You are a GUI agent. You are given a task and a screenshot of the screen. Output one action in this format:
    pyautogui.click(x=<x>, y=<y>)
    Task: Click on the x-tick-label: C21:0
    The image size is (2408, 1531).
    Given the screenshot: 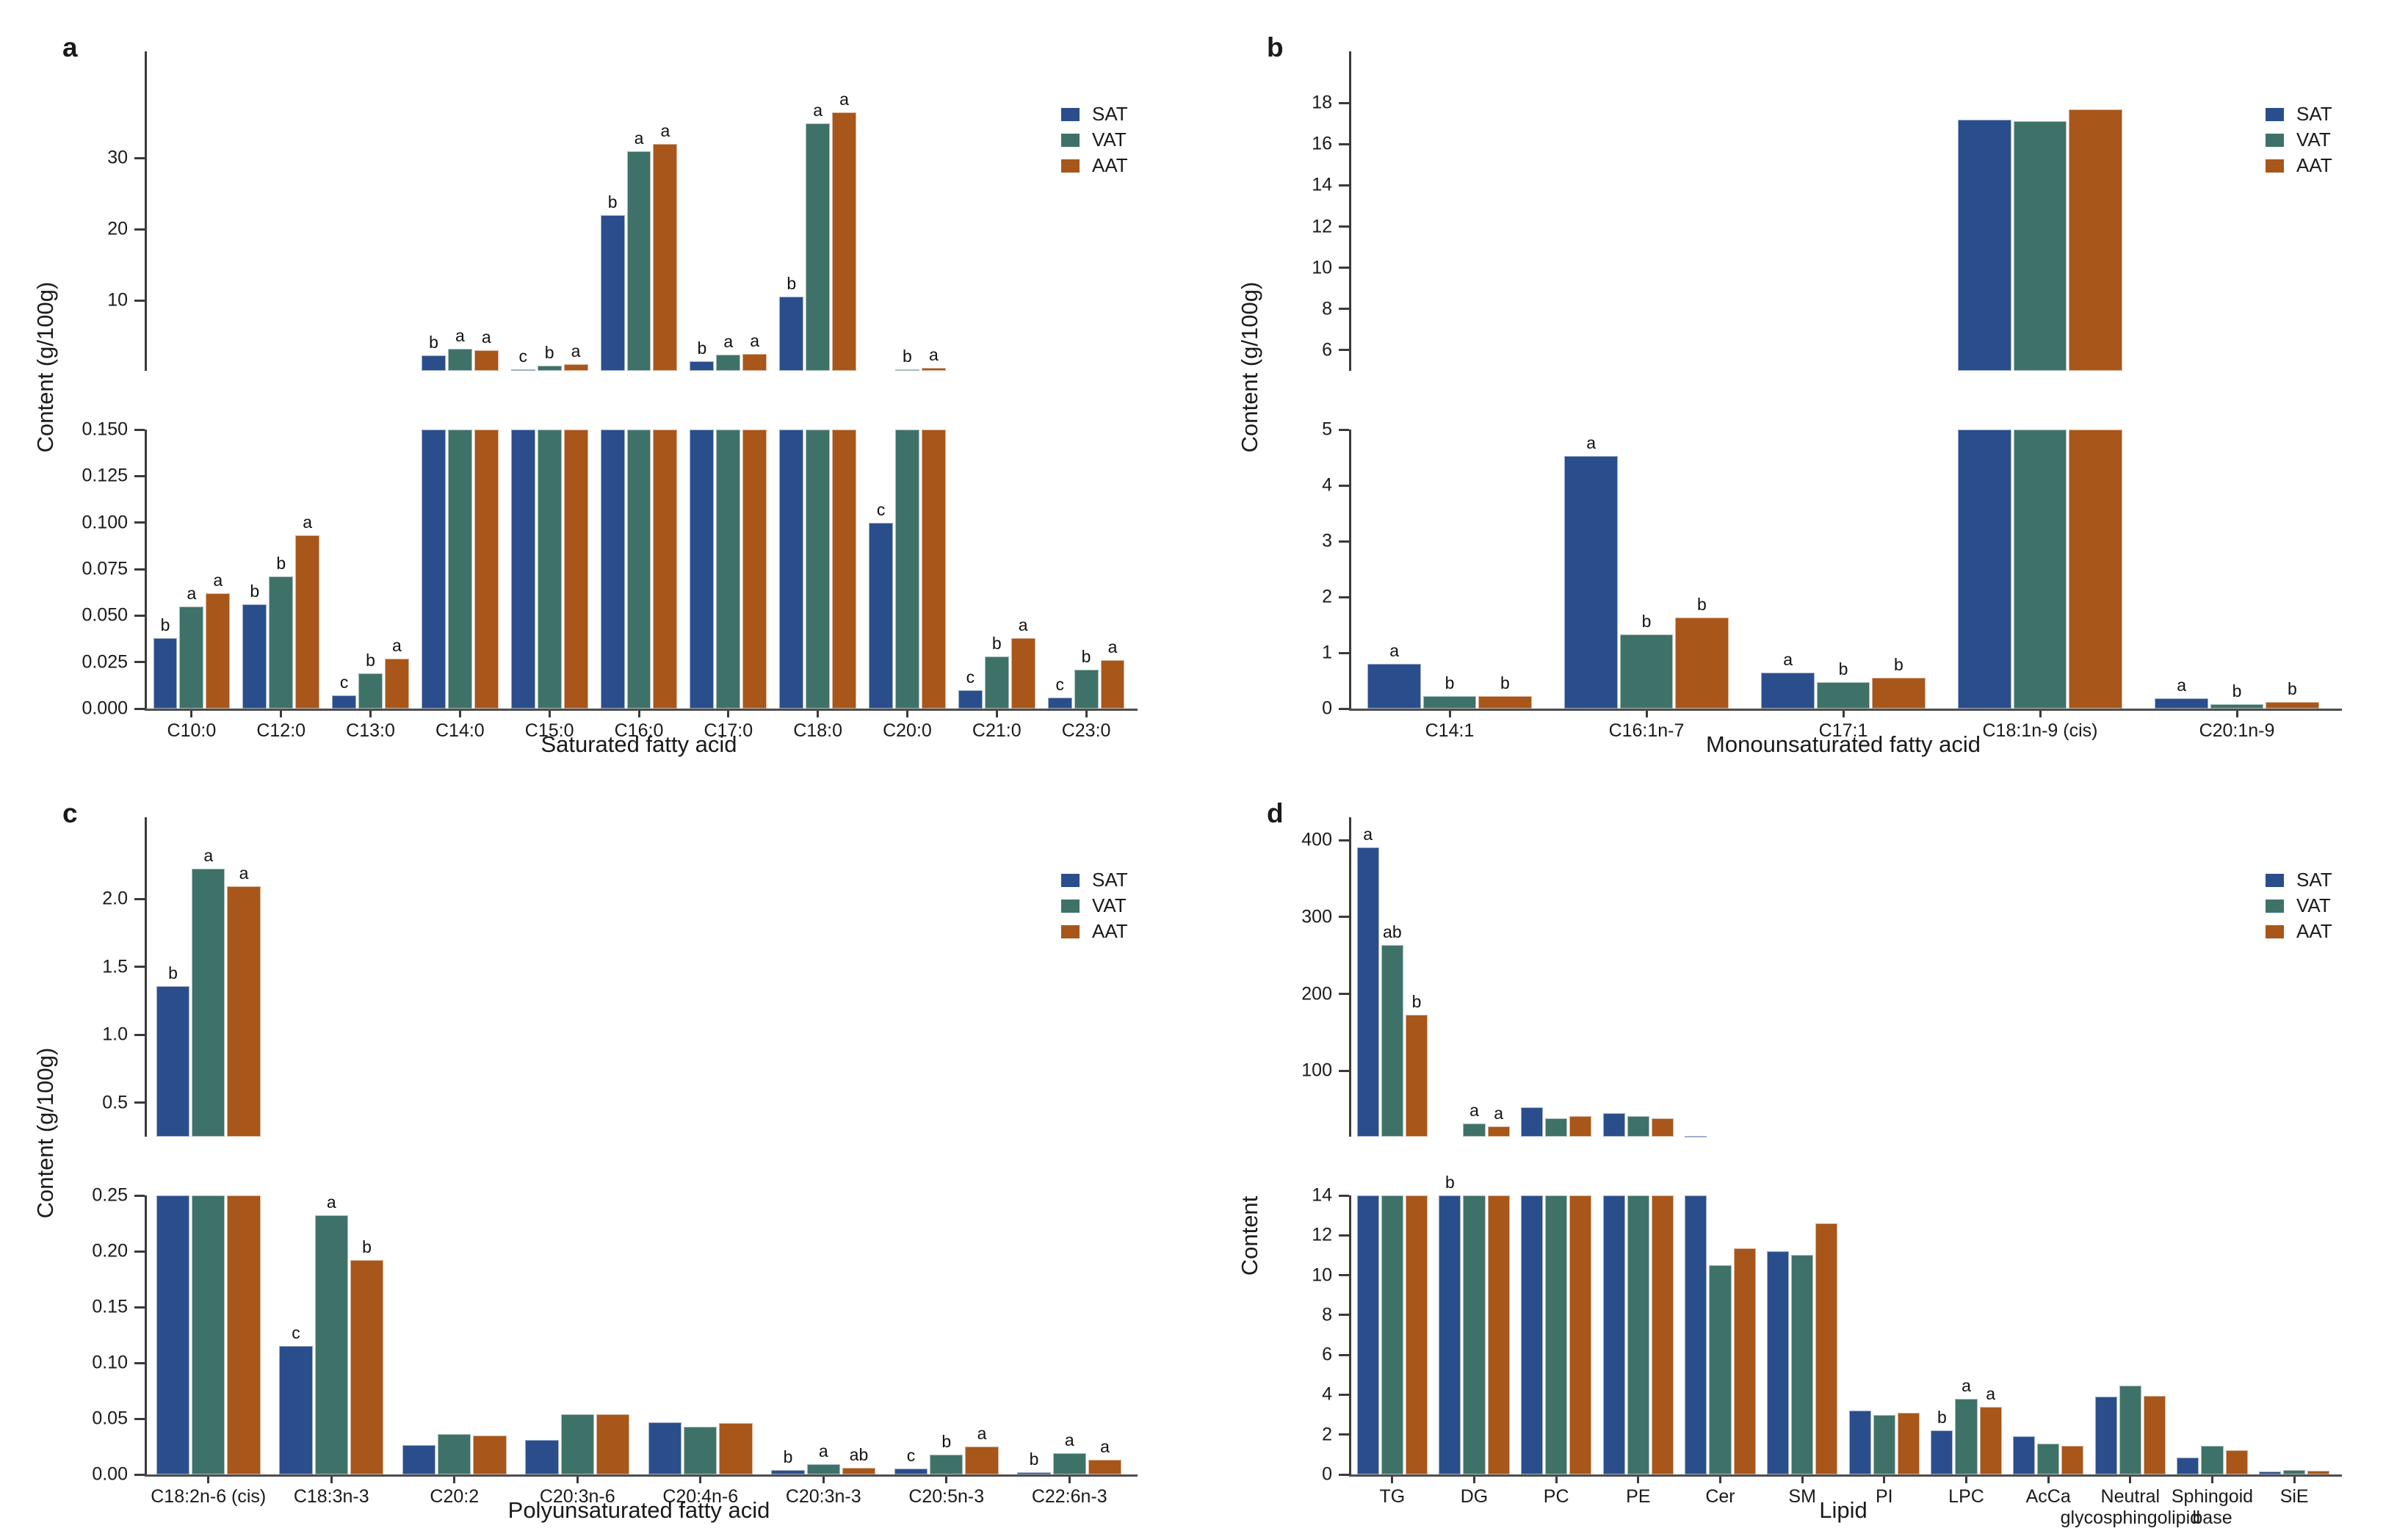 What is the action you would take?
    pyautogui.click(x=997, y=730)
    